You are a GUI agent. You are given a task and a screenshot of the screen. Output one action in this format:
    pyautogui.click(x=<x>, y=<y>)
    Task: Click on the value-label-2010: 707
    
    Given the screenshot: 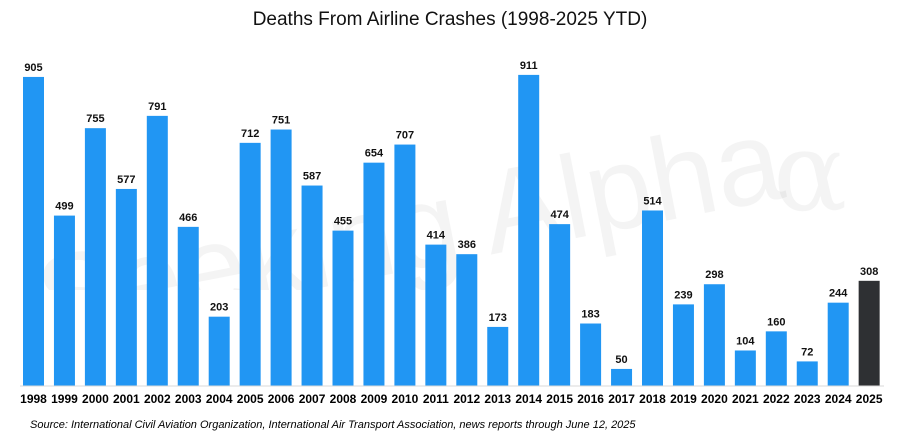 What is the action you would take?
    pyautogui.click(x=405, y=136)
    